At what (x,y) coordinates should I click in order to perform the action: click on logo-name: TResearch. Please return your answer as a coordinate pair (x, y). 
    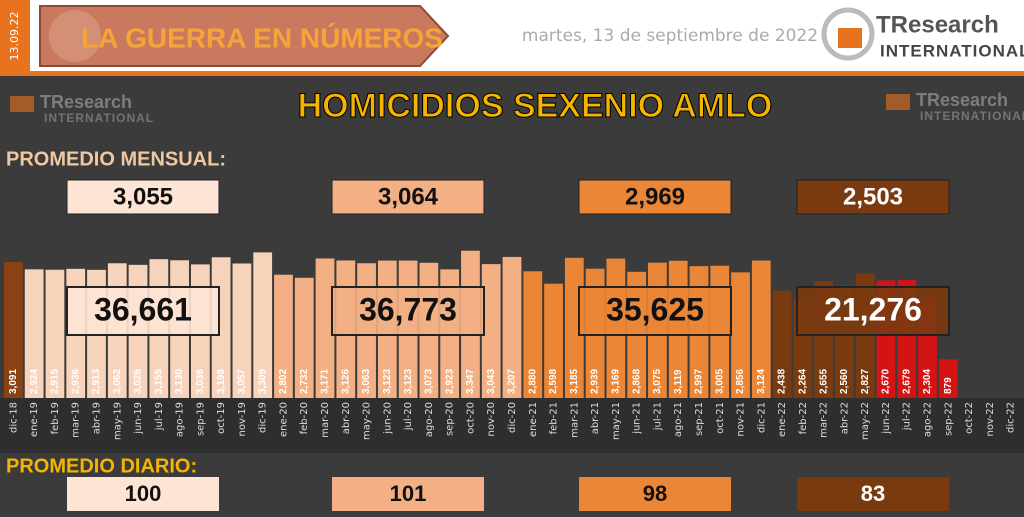
    Looking at the image, I should click on (937, 24).